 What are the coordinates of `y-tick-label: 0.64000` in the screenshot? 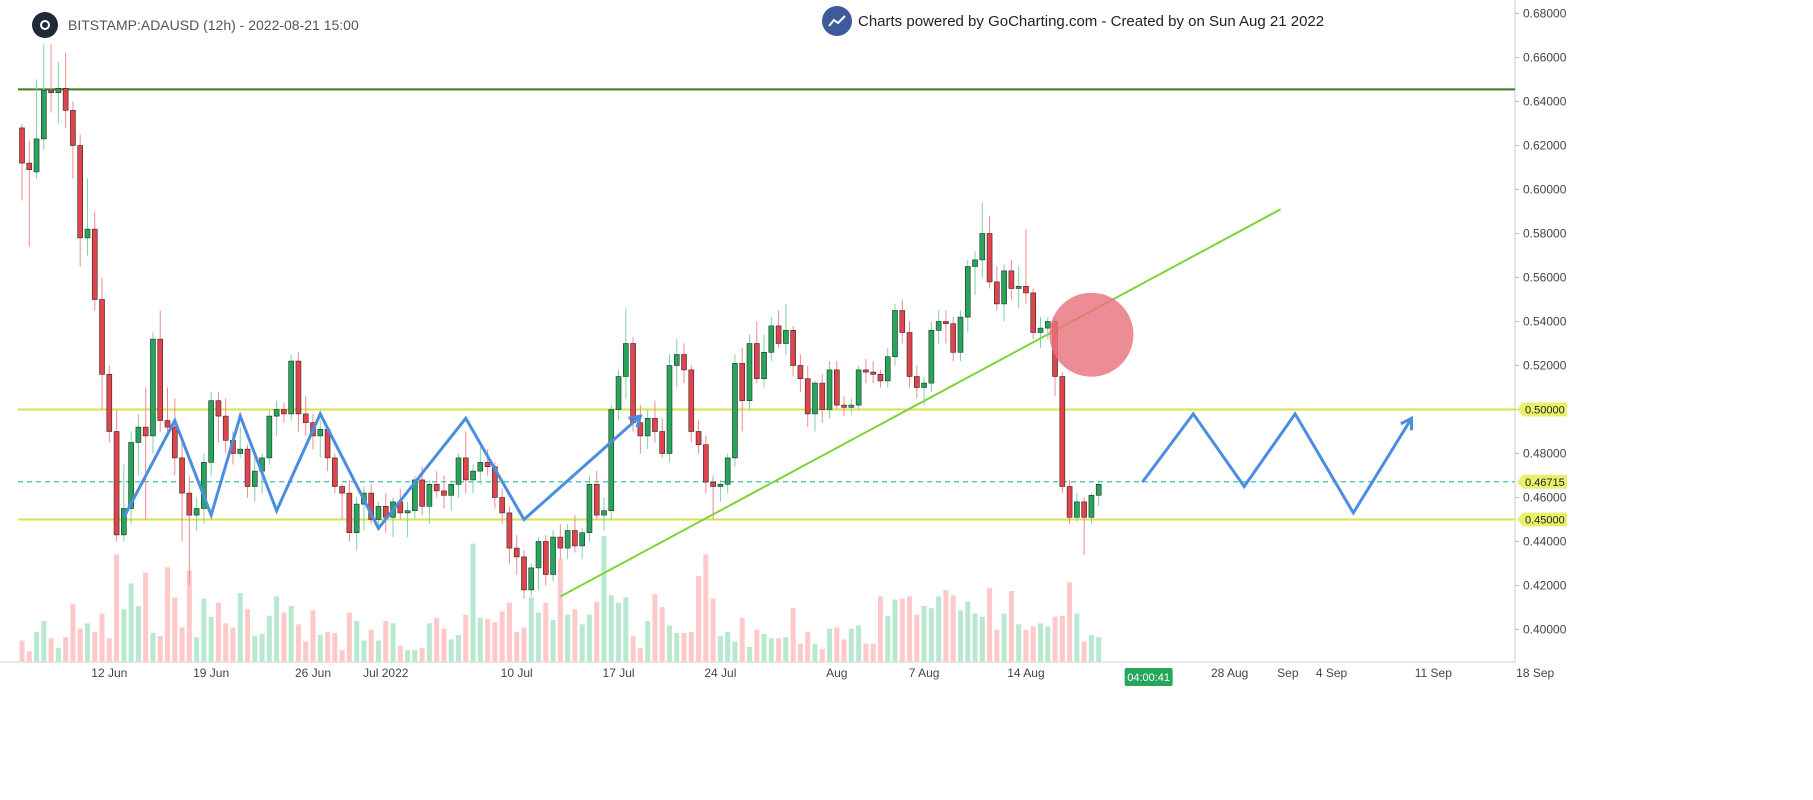 It's located at (1545, 102).